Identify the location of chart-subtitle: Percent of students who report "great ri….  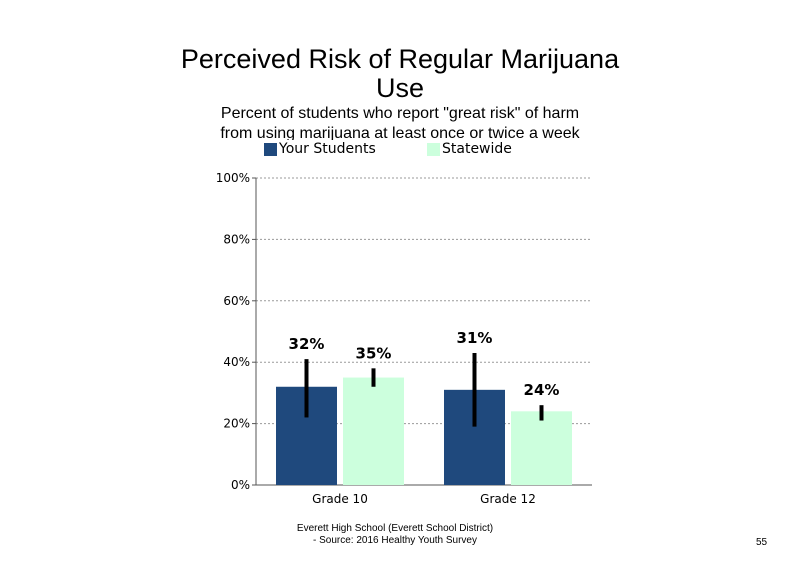
(400, 122).